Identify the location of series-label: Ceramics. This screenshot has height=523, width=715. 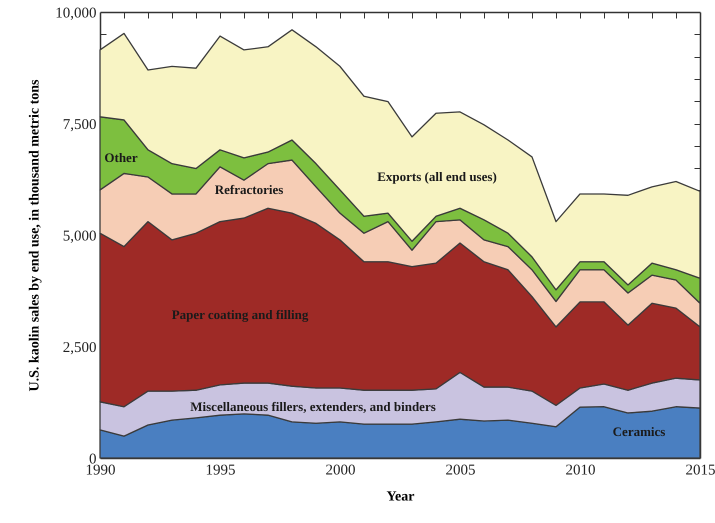
(639, 431).